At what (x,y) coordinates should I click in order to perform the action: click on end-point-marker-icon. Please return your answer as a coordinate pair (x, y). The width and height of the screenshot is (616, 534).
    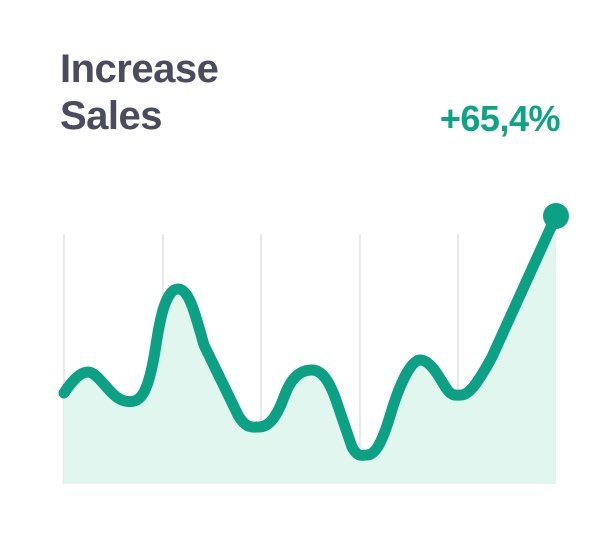
    Looking at the image, I should click on (556, 216).